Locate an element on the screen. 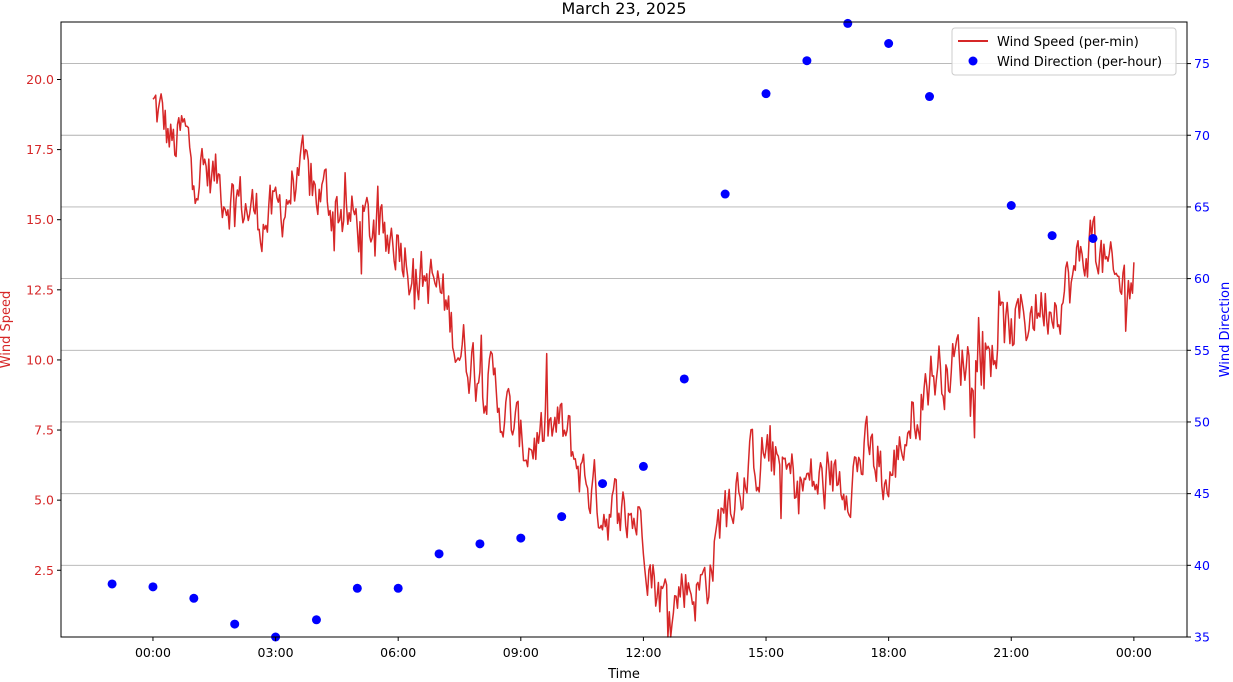 The width and height of the screenshot is (1233, 682). legend-box is located at coordinates (1064, 51).